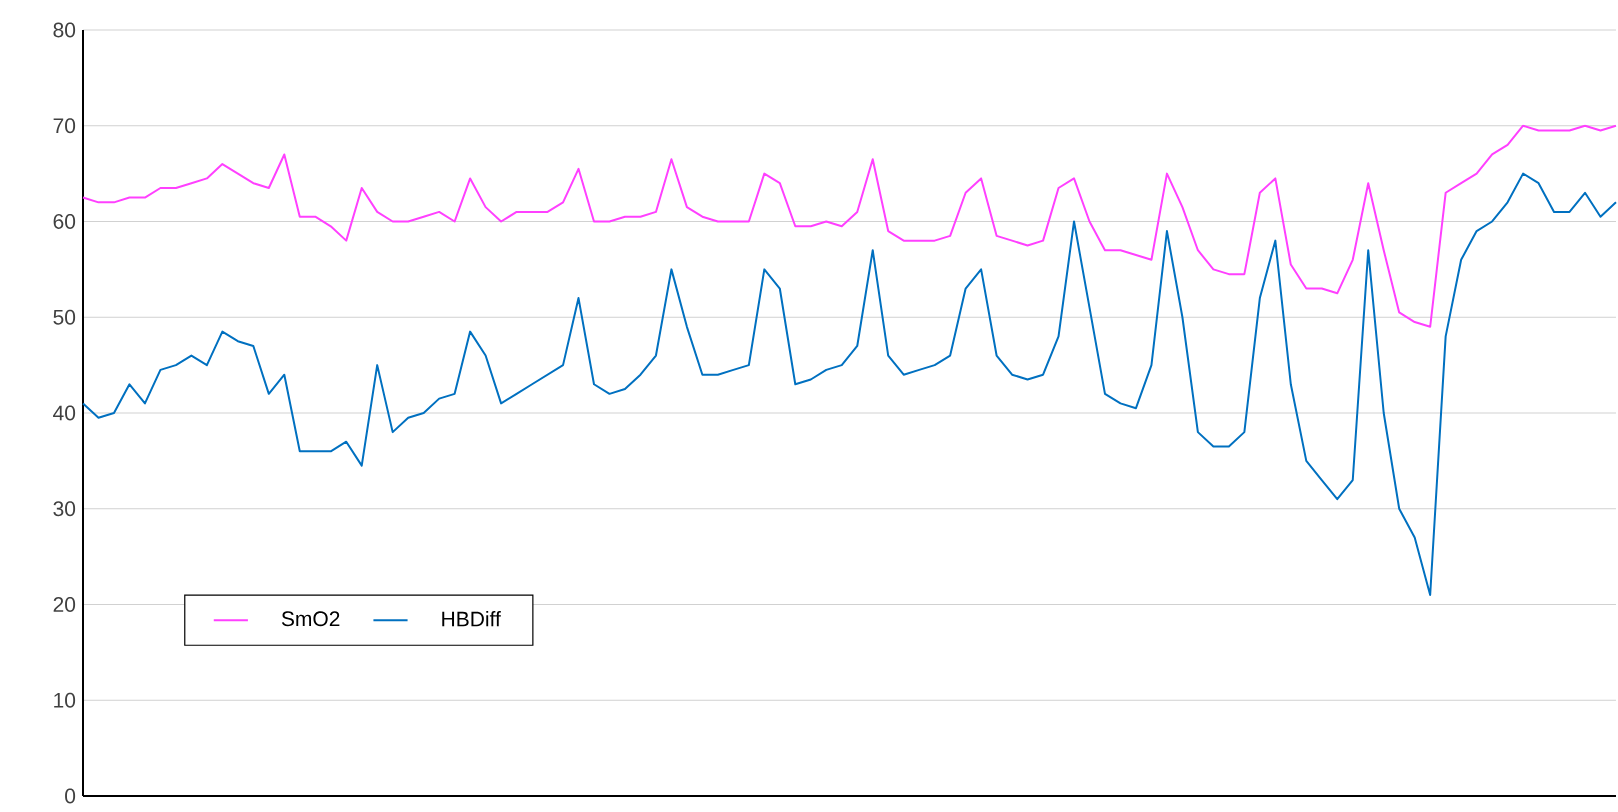 This screenshot has height=812, width=1618. What do you see at coordinates (64, 317) in the screenshot?
I see `y-tick-label: 50` at bounding box center [64, 317].